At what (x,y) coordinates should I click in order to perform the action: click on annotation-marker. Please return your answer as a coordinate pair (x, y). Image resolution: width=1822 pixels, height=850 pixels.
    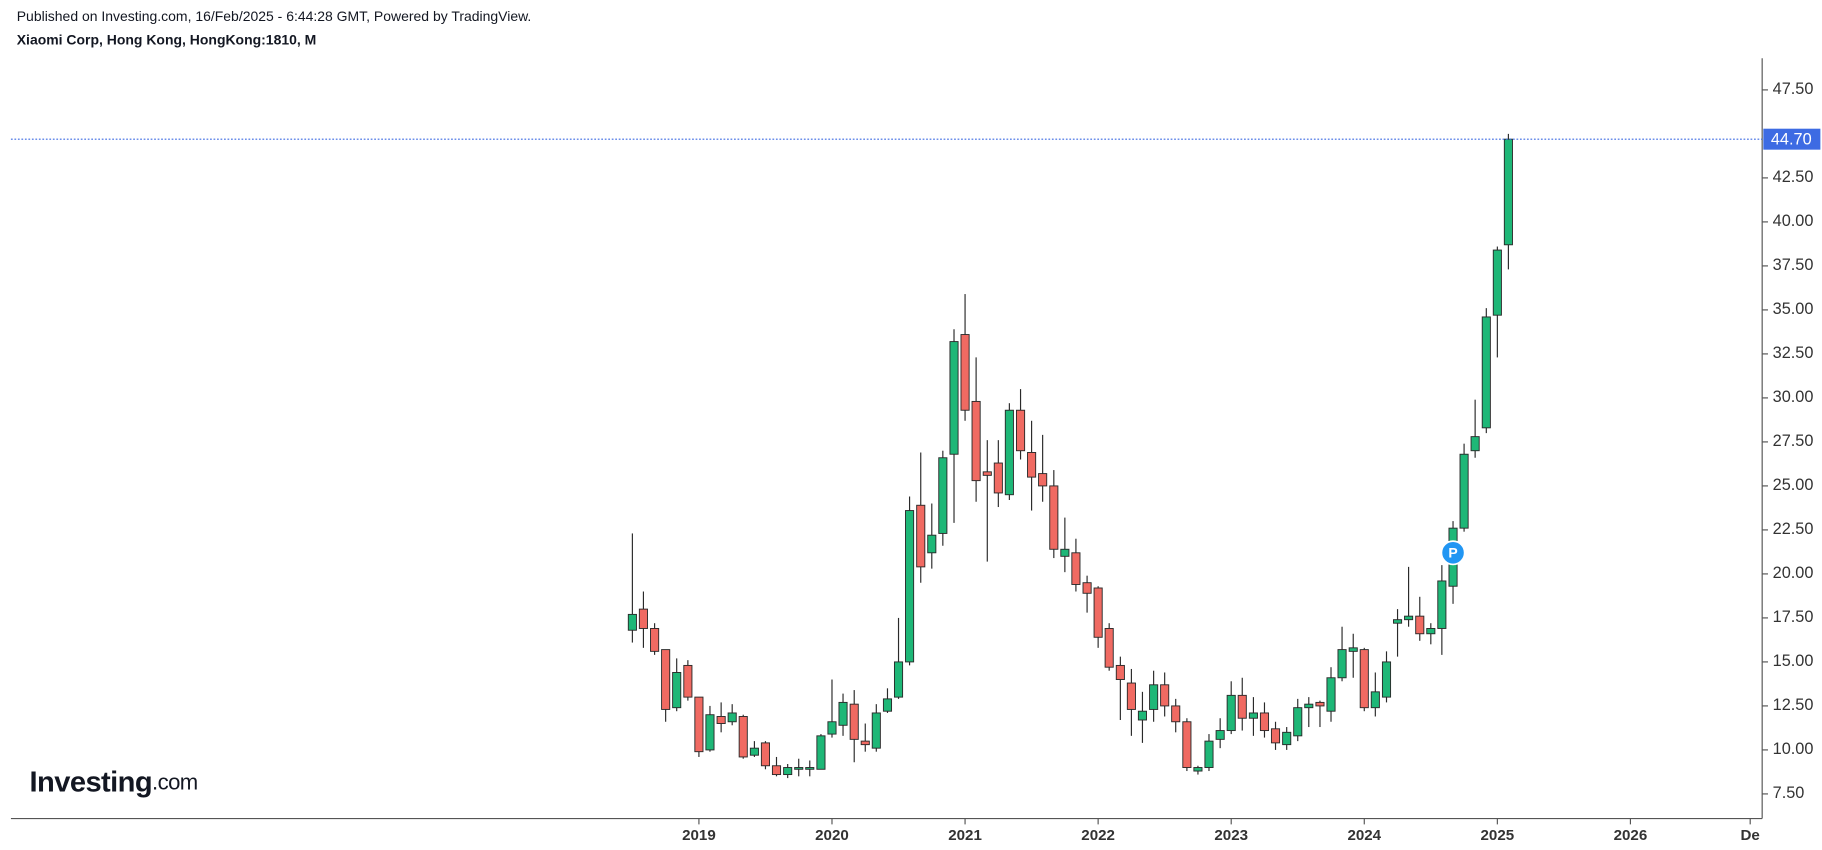
    Looking at the image, I should click on (1453, 553).